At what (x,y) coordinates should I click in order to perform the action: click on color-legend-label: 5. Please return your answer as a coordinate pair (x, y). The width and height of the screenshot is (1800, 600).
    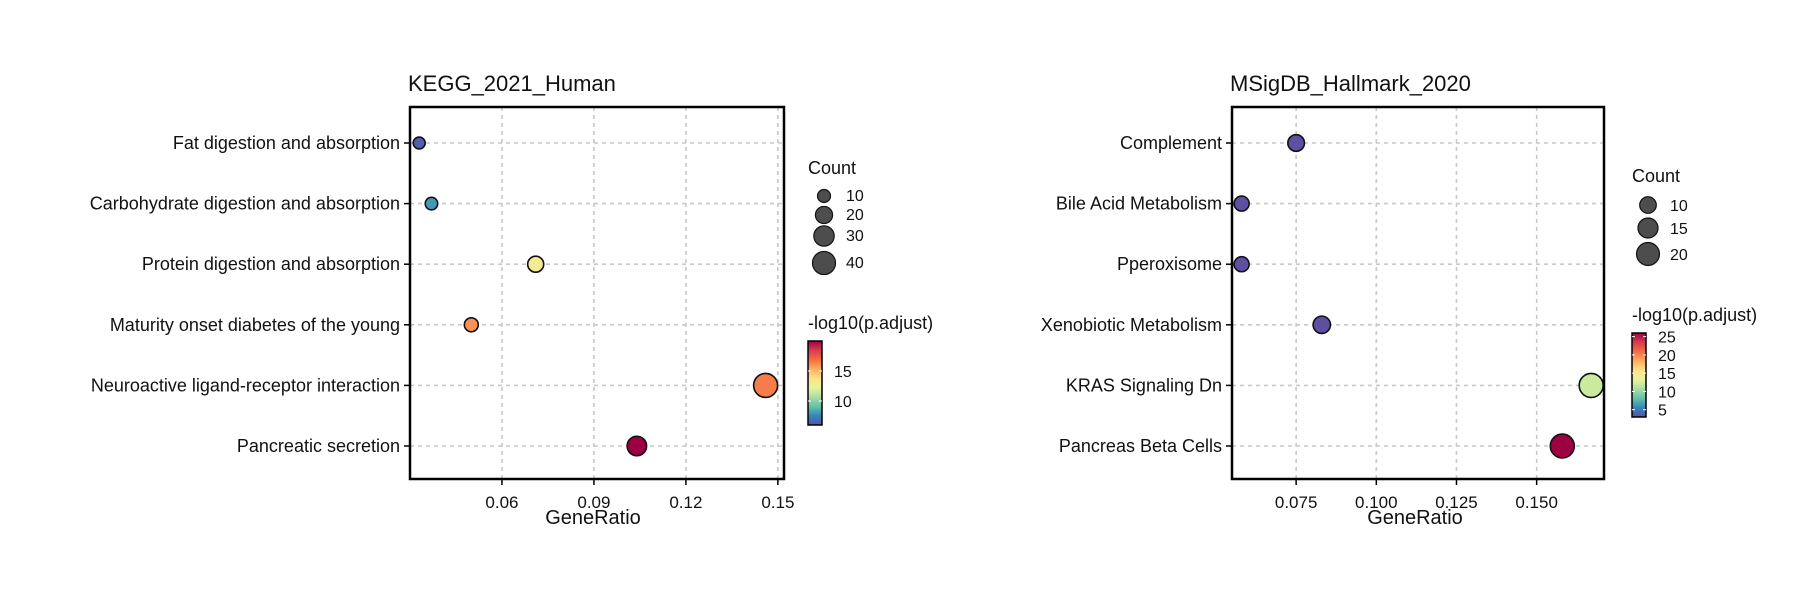
    Looking at the image, I should click on (1662, 411).